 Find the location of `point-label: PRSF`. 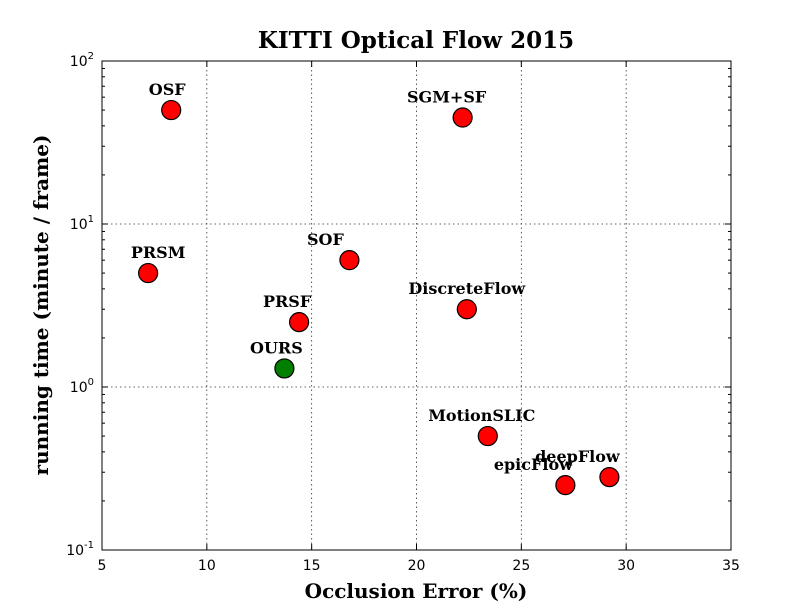

point-label: PRSF is located at coordinates (287, 301).